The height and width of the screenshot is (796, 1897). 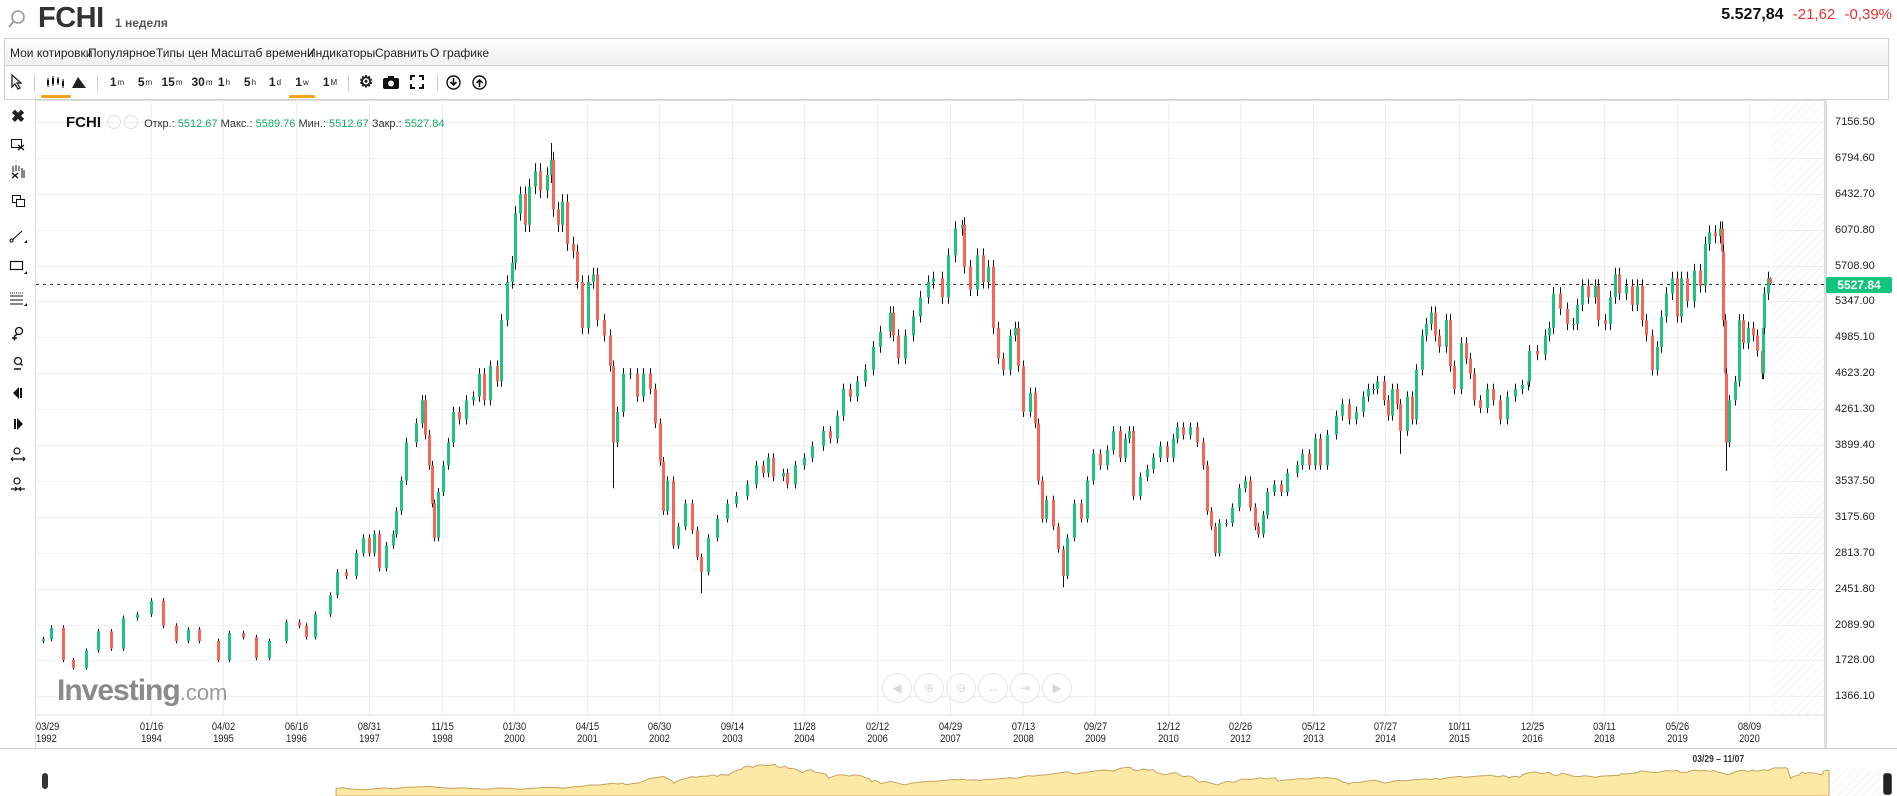 What do you see at coordinates (18, 172) in the screenshot?
I see `remove-indicators-icon` at bounding box center [18, 172].